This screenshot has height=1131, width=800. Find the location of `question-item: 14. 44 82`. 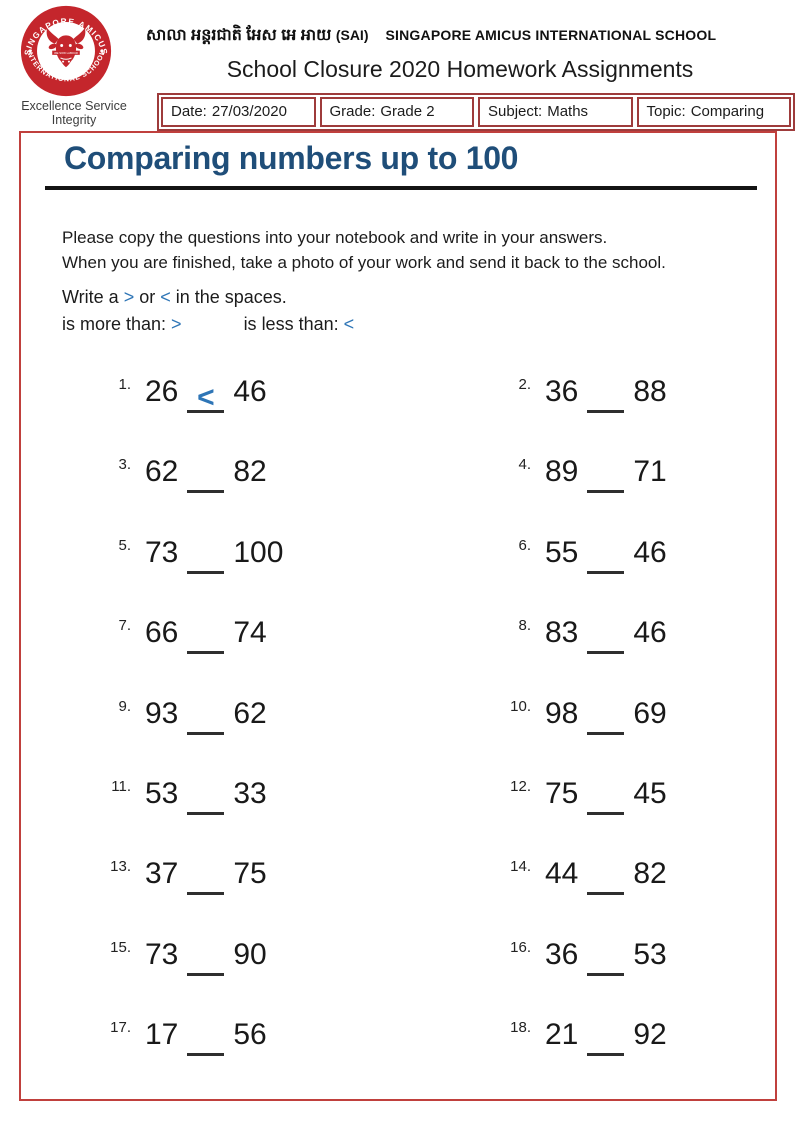

question-item: 14. 44 82 is located at coordinates (628, 896).